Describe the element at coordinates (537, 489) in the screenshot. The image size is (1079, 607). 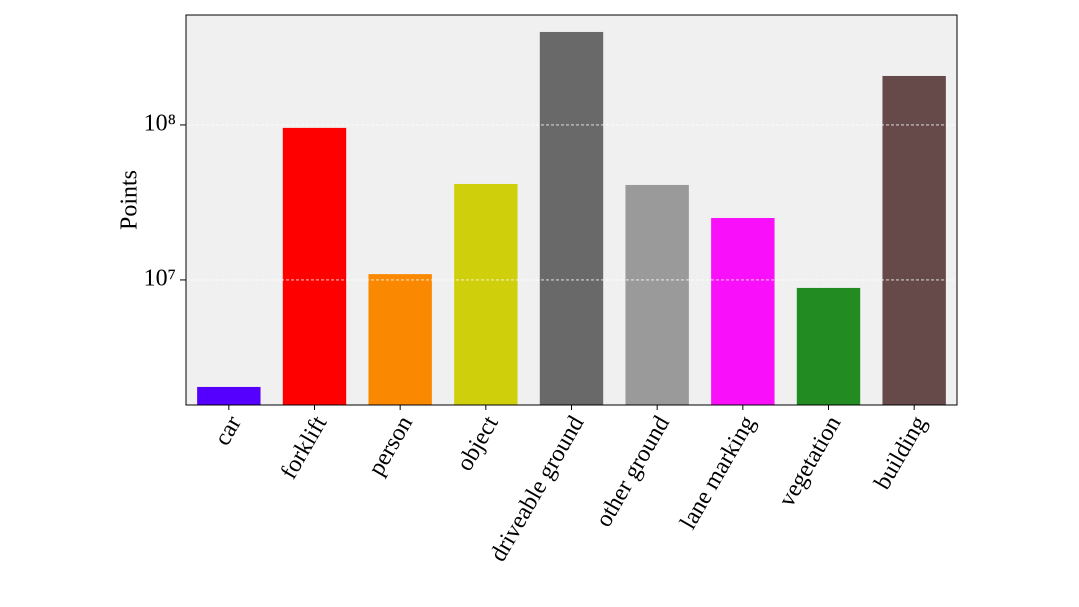
I see `x-tick-label: driveable ground` at that location.